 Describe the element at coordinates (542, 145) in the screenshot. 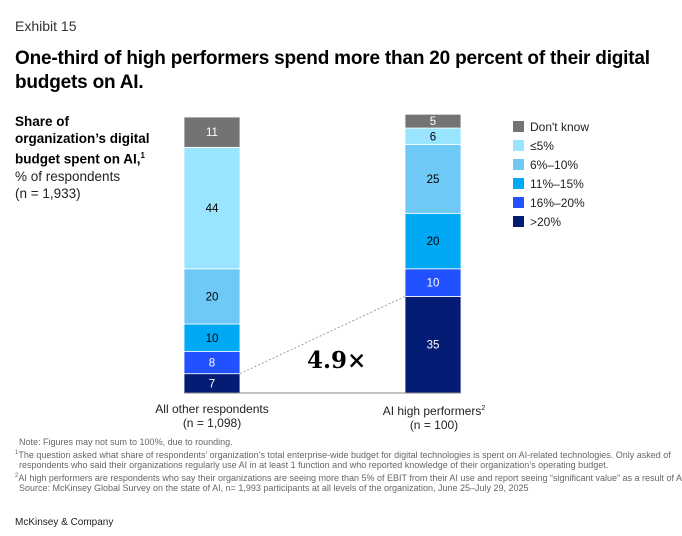

I see `legend-label: ≤5%` at that location.